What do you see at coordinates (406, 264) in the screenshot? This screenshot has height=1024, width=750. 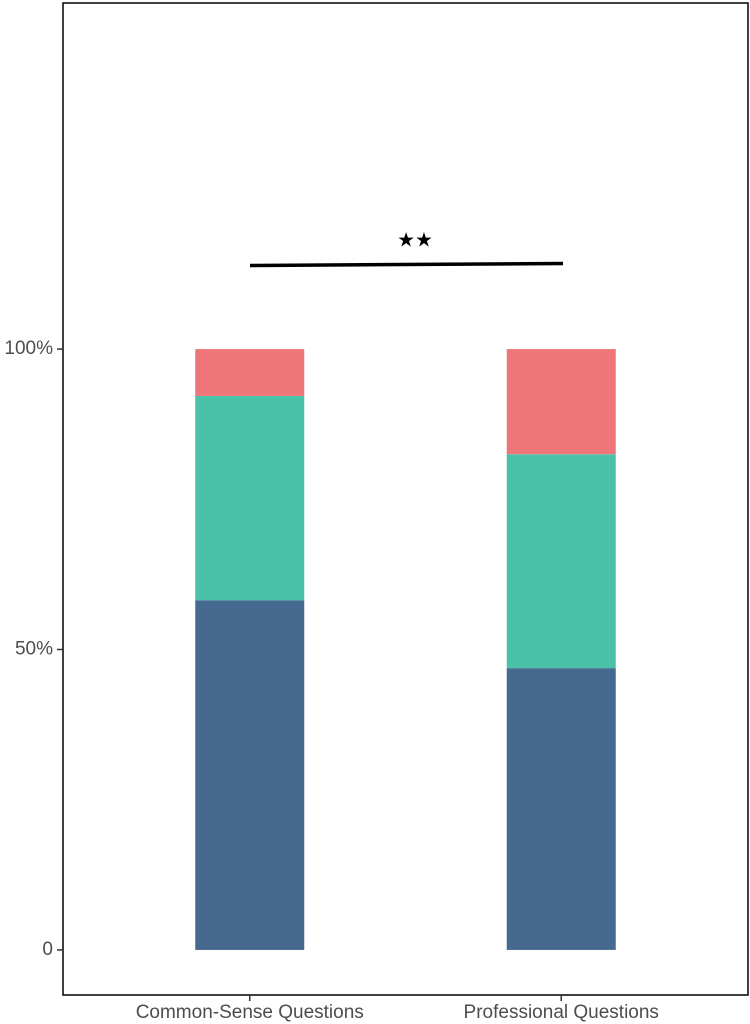 I see `significance-bracket` at bounding box center [406, 264].